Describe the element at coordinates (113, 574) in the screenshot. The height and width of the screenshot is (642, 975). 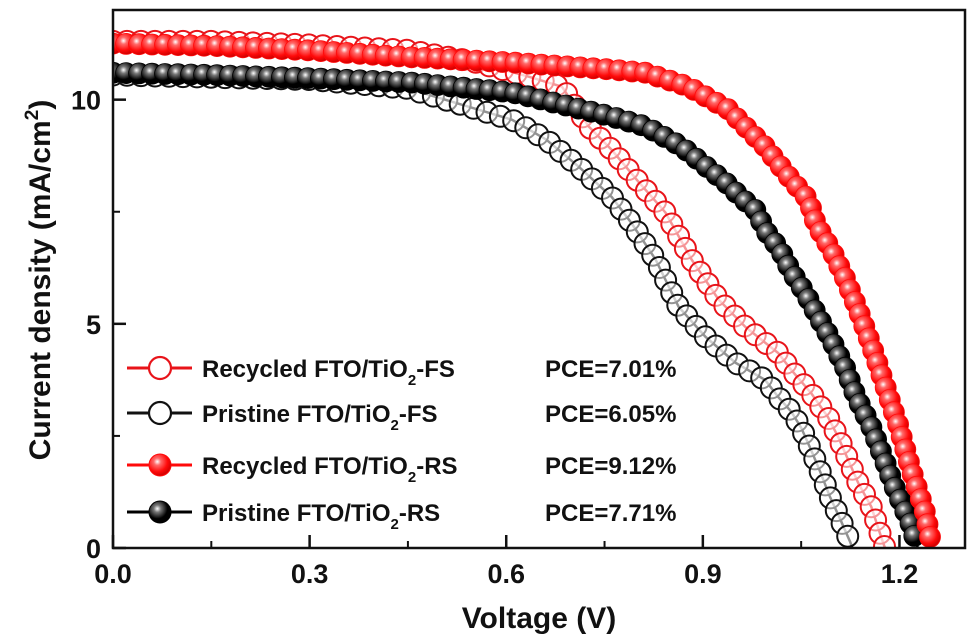
I see `x-tick-label: 0.0` at that location.